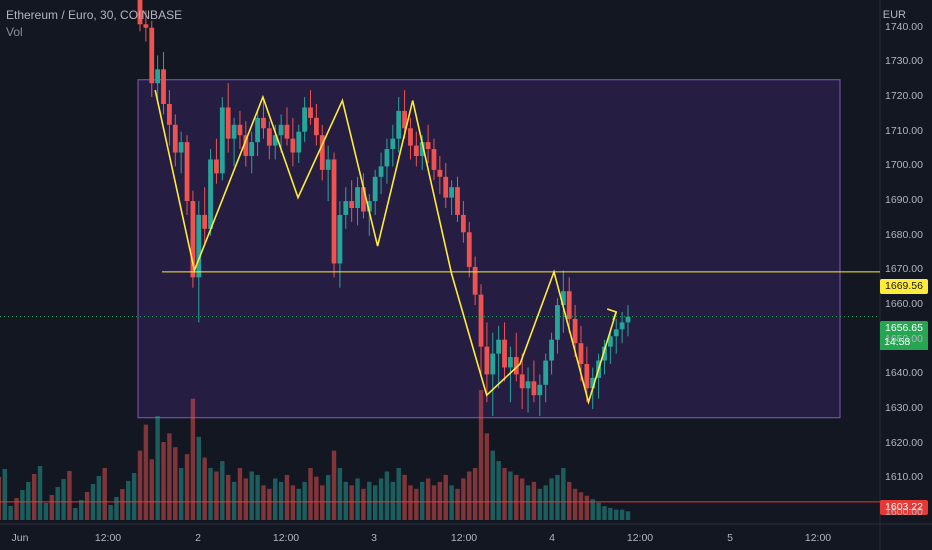 The width and height of the screenshot is (932, 550). I want to click on time-tick-label: 3, so click(374, 538).